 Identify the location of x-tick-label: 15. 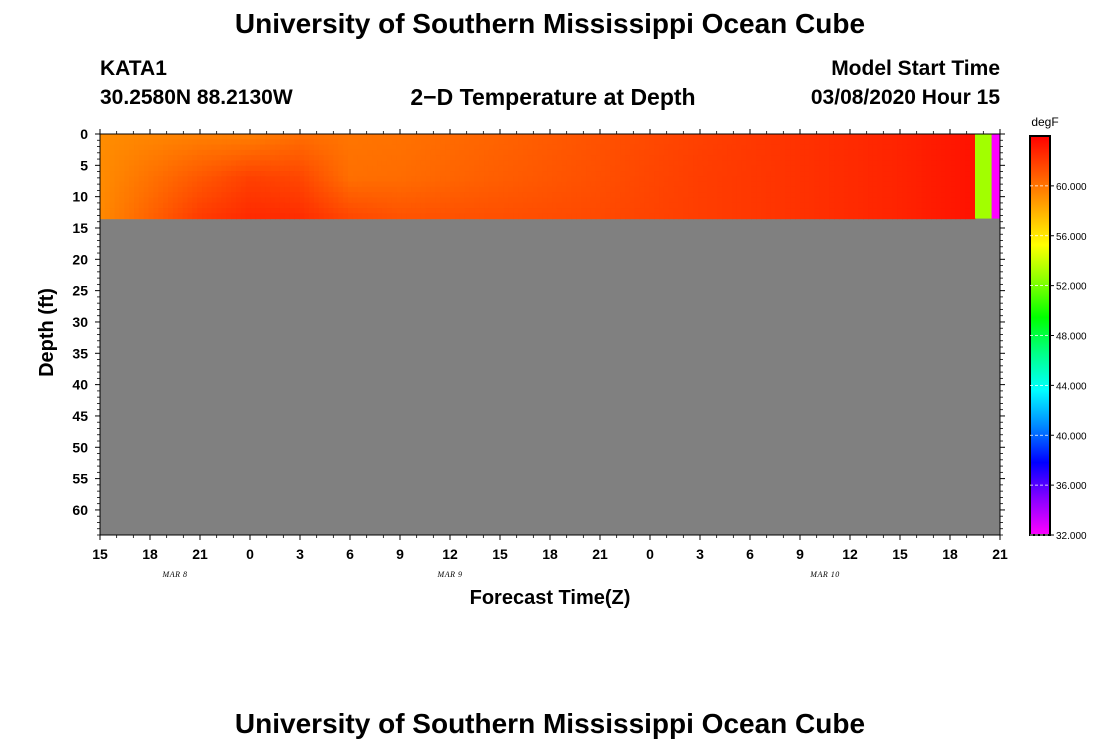
(500, 554).